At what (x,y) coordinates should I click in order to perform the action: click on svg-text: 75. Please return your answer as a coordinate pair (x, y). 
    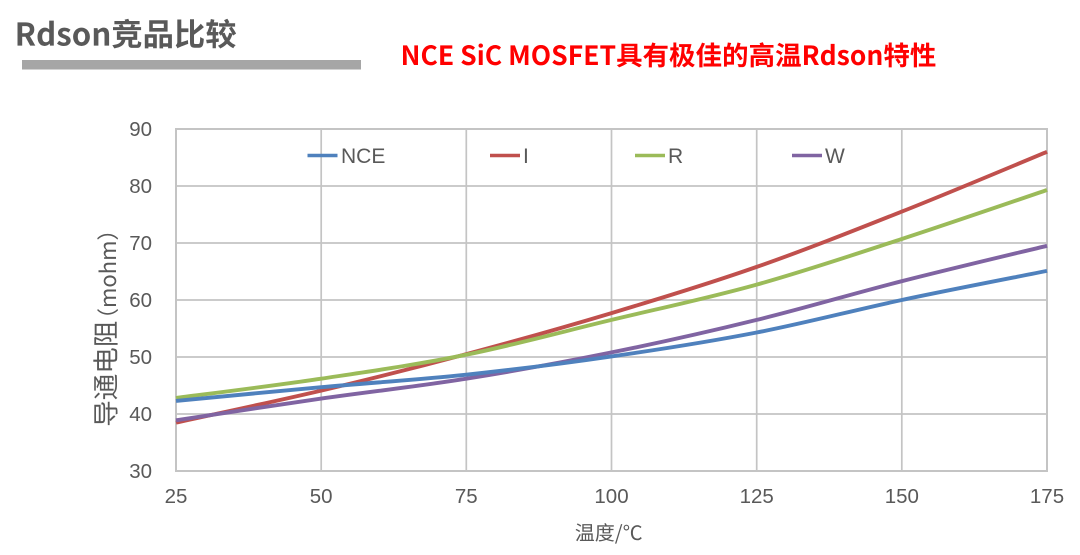
    Looking at the image, I should click on (466, 496).